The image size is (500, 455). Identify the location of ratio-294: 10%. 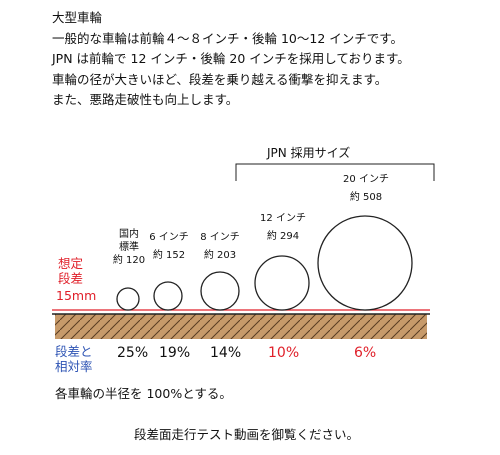
(284, 353).